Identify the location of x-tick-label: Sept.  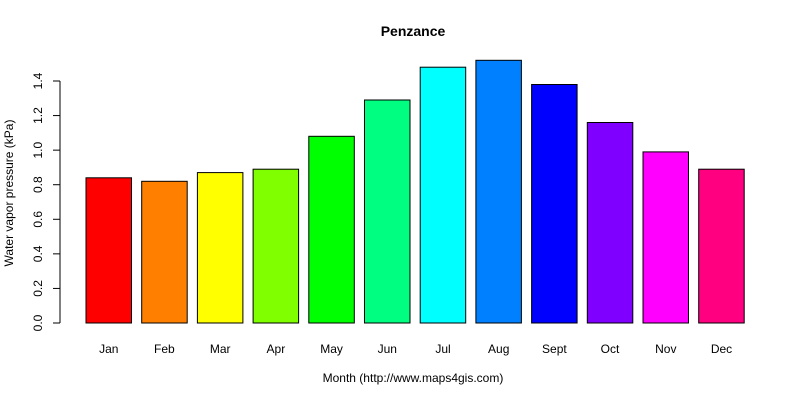
(554, 349).